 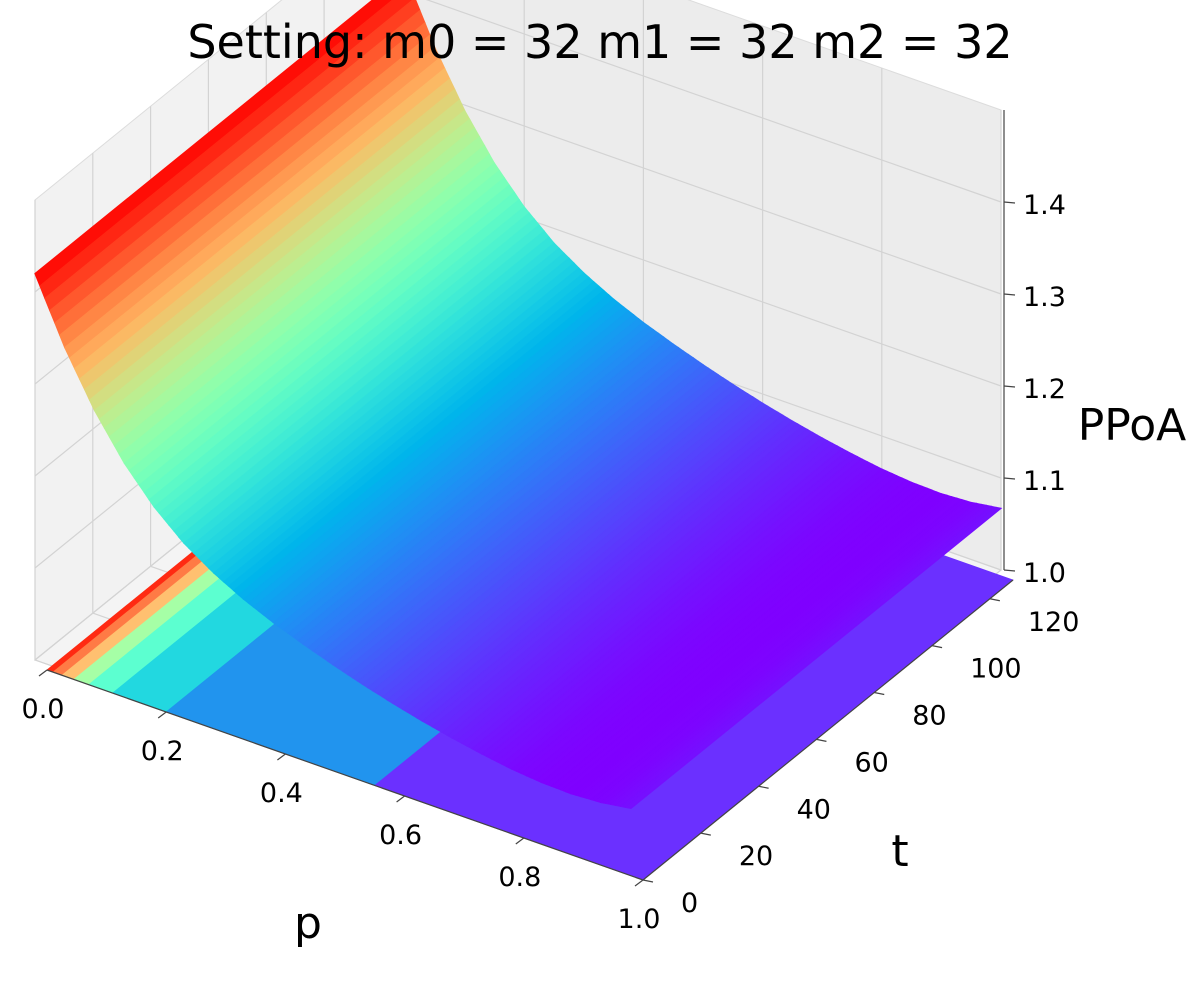 What do you see at coordinates (345, 775) in the screenshot?
I see `x-axis-line` at bounding box center [345, 775].